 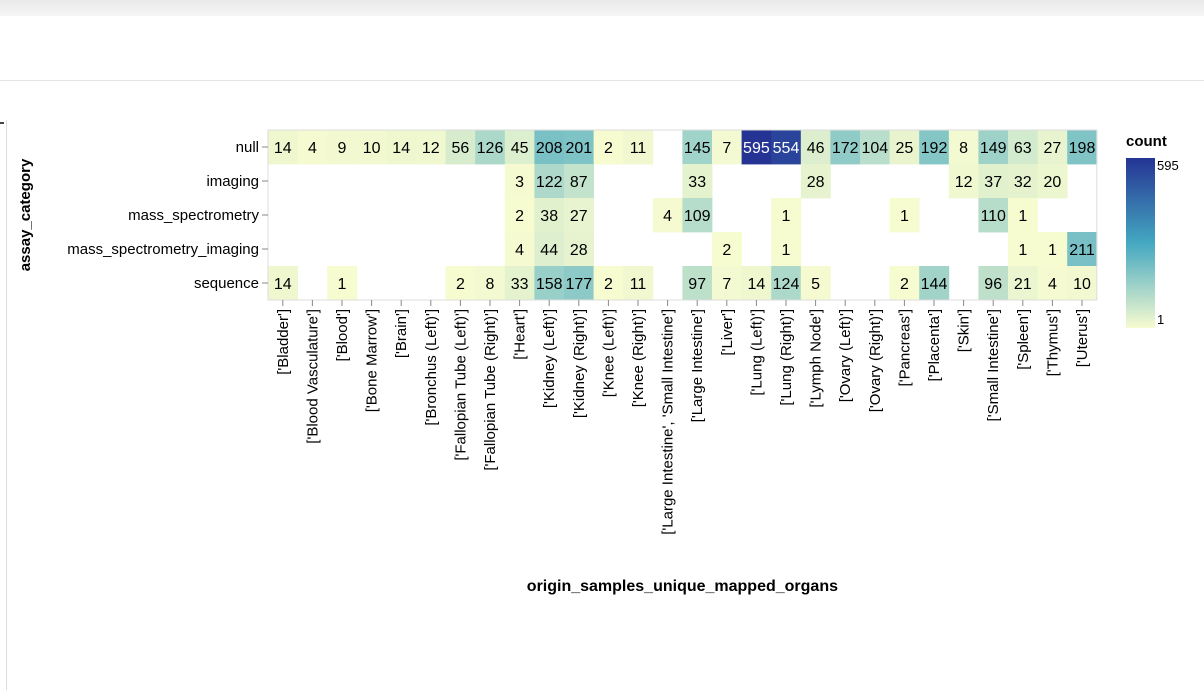 What do you see at coordinates (1082, 284) in the screenshot?
I see `cell-value-label: 10` at bounding box center [1082, 284].